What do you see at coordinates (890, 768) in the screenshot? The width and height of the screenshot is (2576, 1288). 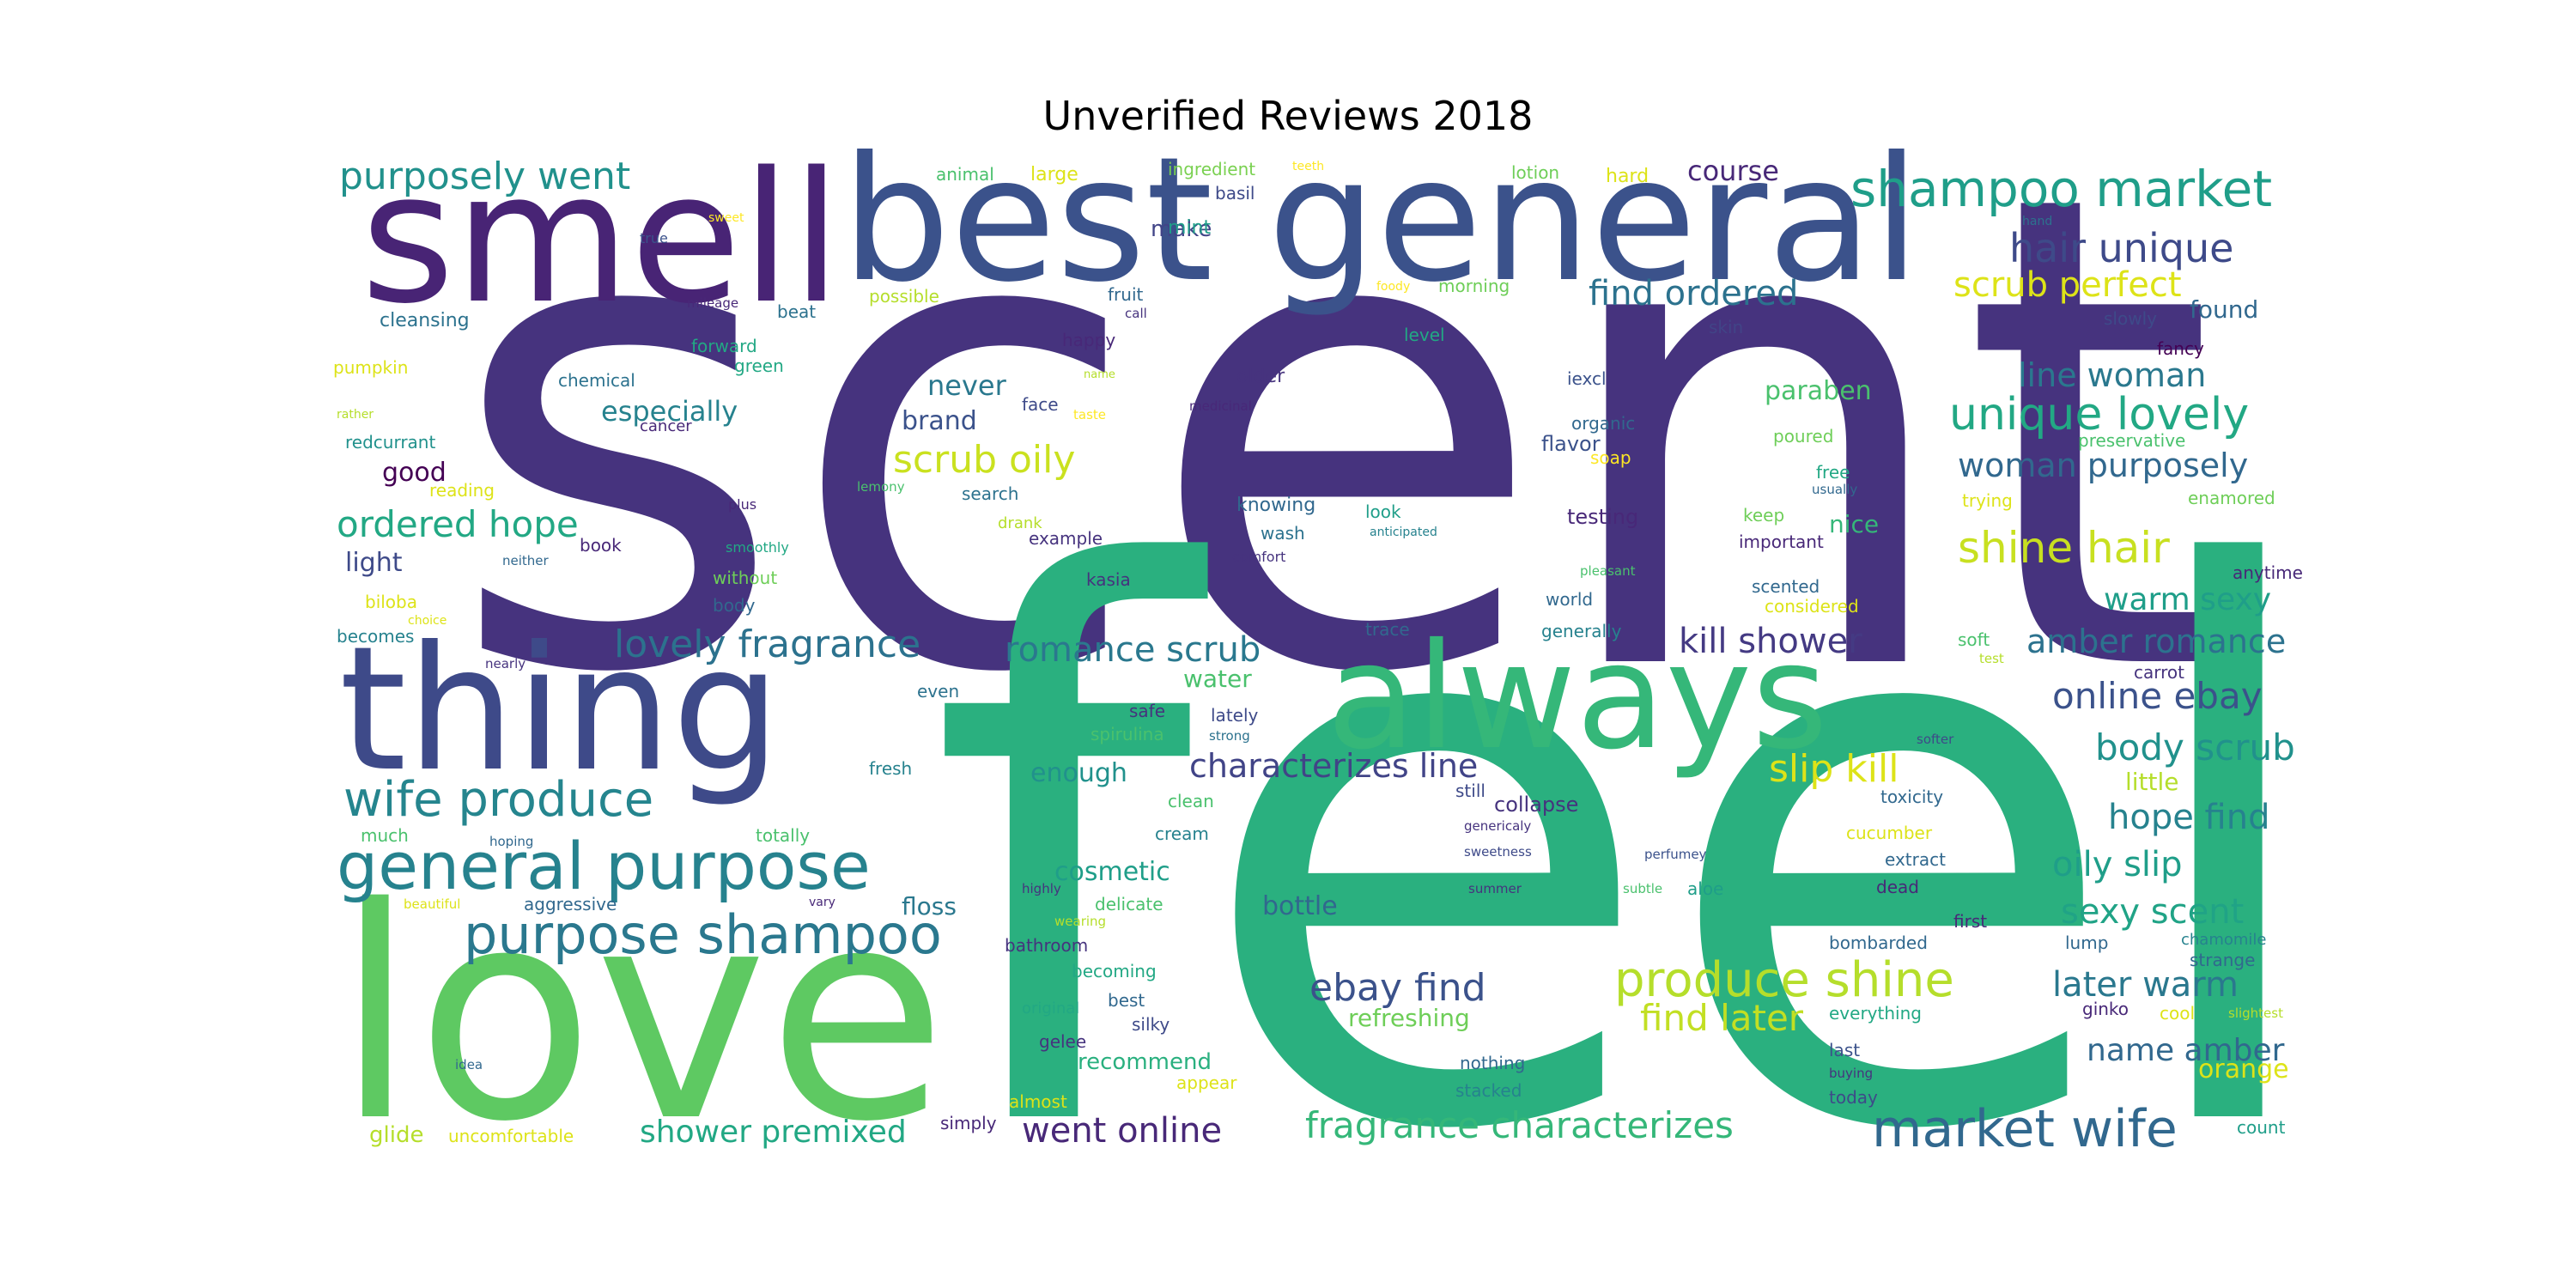 I see `word-fresh: fresh` at bounding box center [890, 768].